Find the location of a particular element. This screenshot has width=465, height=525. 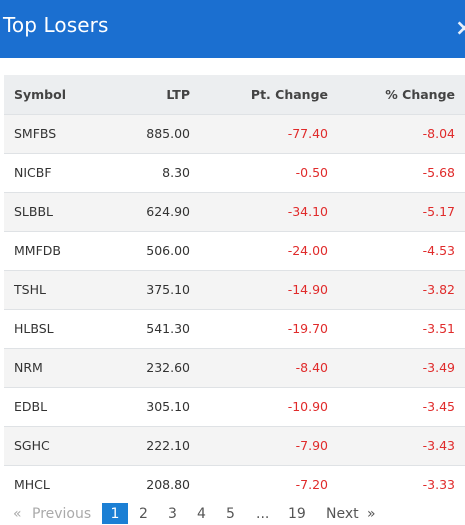

last-page-icon: » is located at coordinates (371, 514).